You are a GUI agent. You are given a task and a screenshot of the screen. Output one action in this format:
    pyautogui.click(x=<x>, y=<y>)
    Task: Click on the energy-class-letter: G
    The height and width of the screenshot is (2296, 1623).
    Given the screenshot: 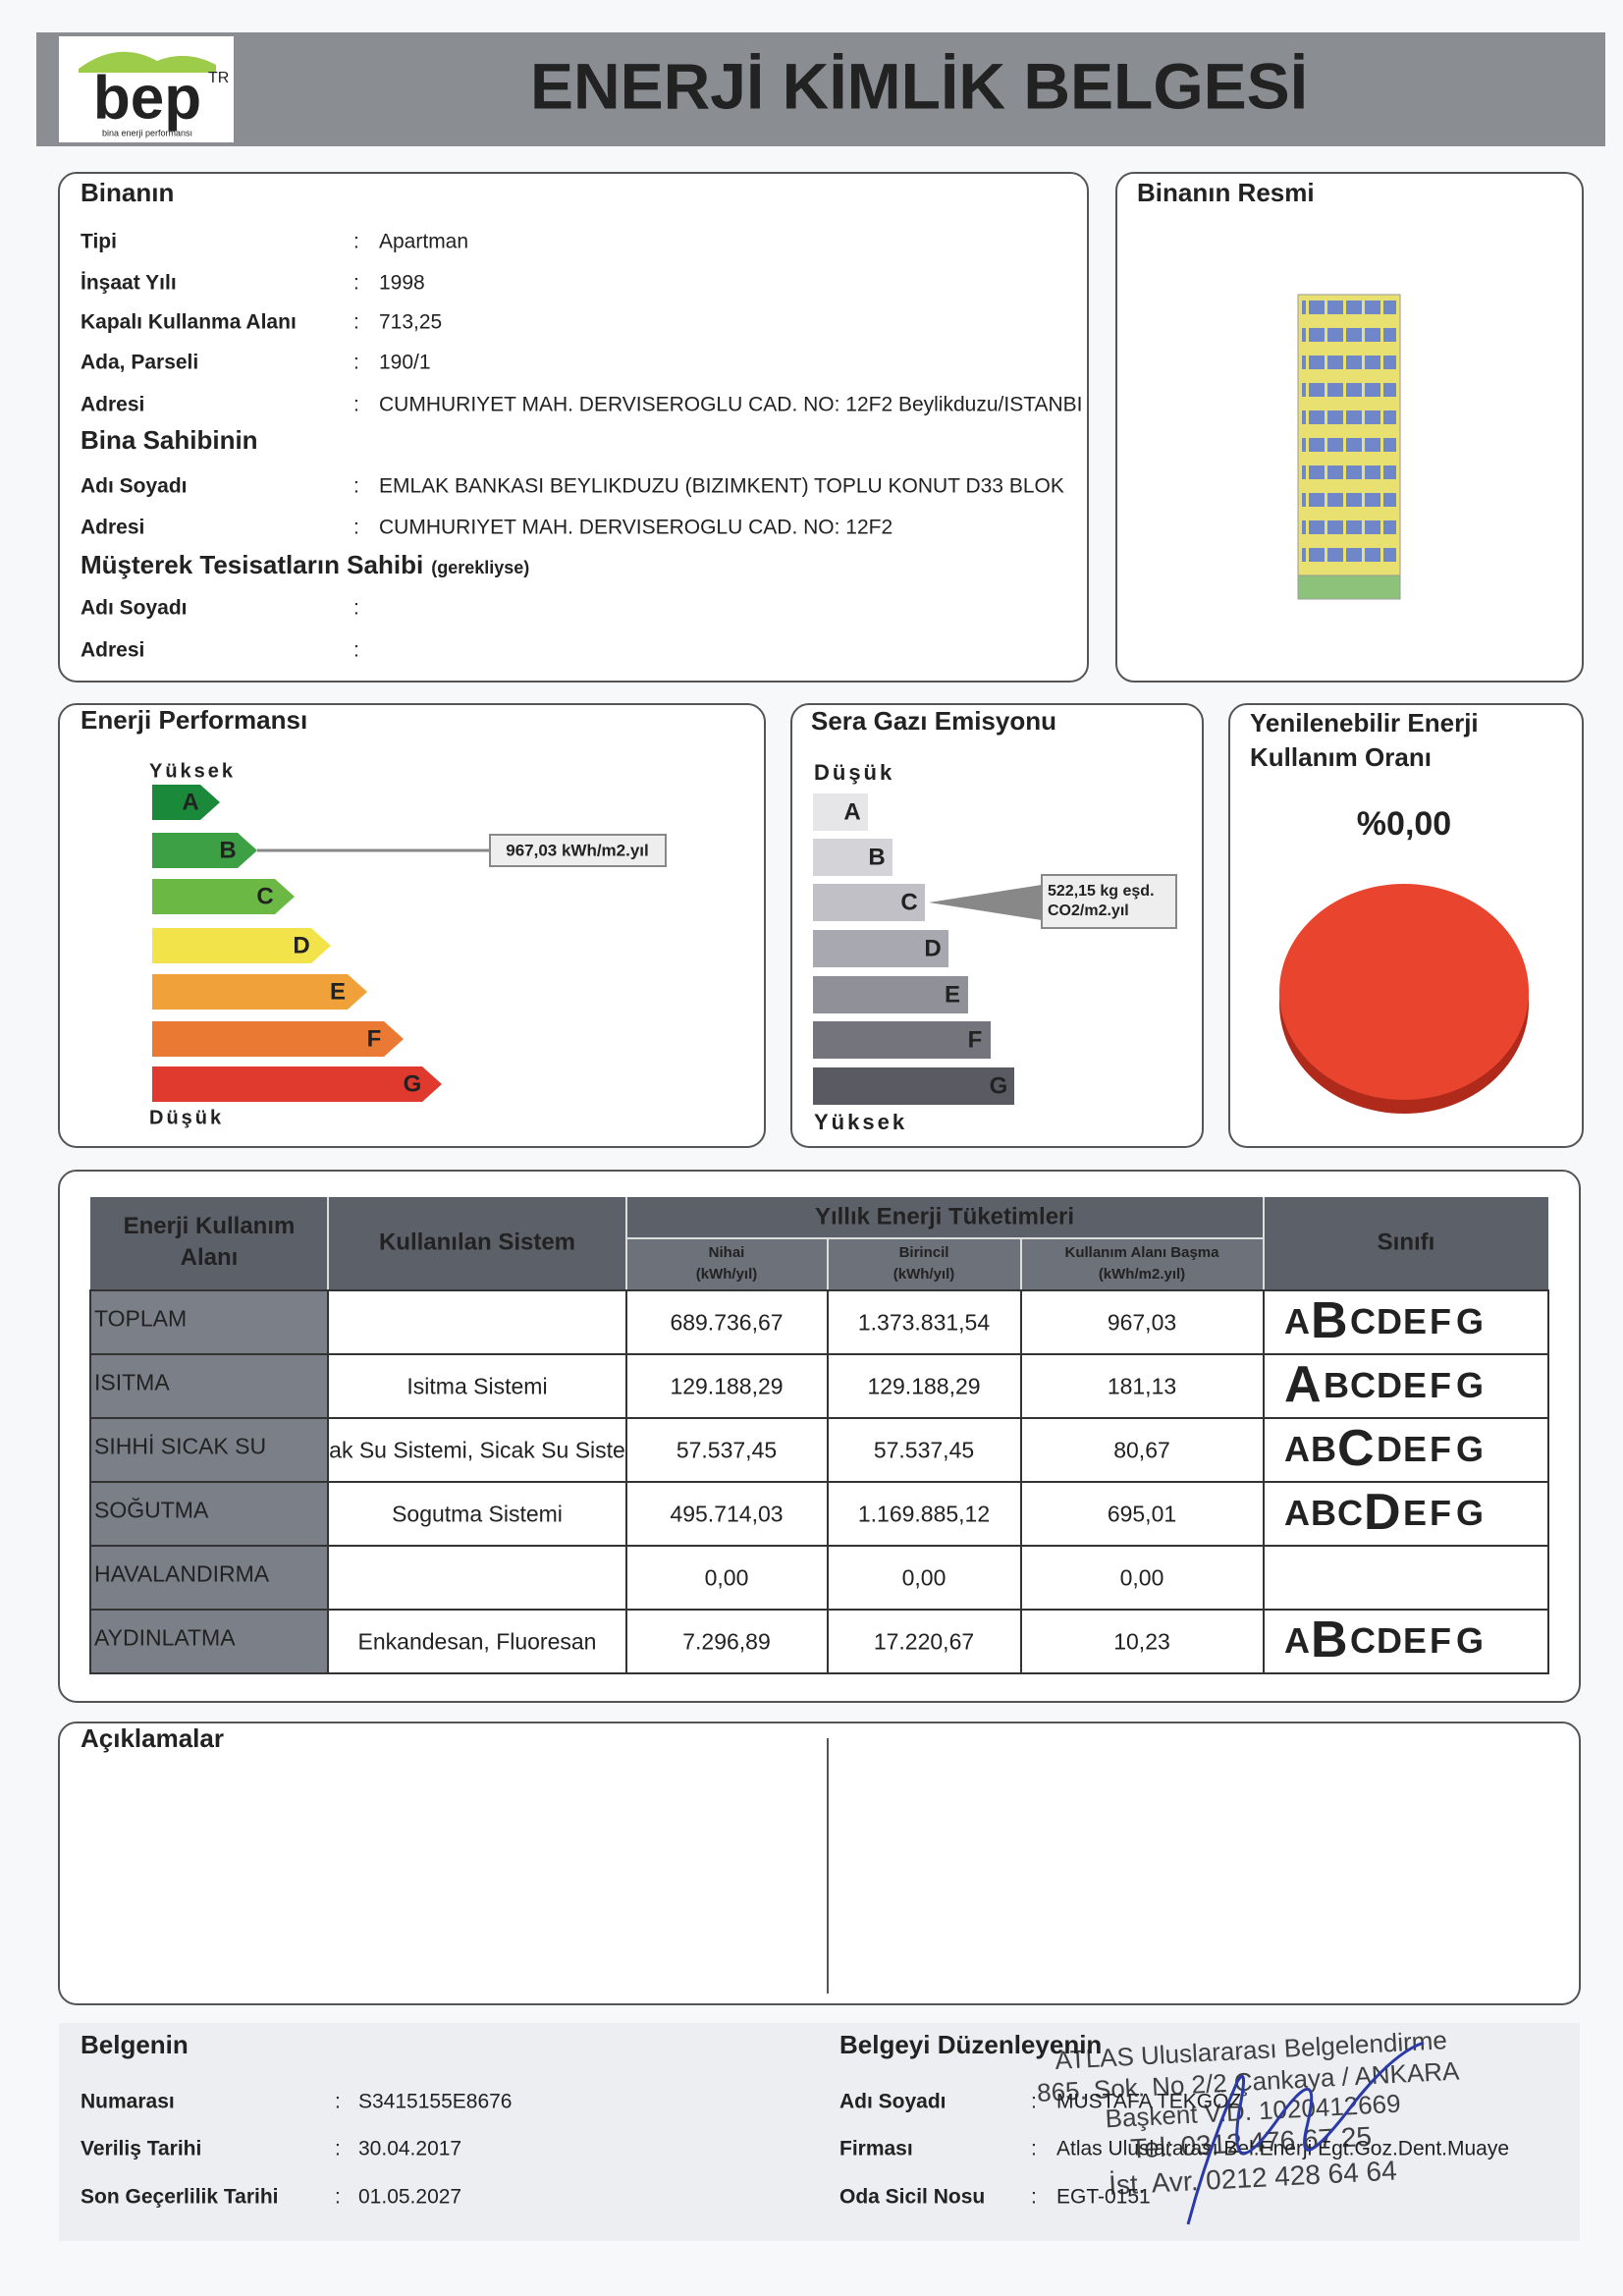 What is the action you would take?
    pyautogui.click(x=413, y=1083)
    